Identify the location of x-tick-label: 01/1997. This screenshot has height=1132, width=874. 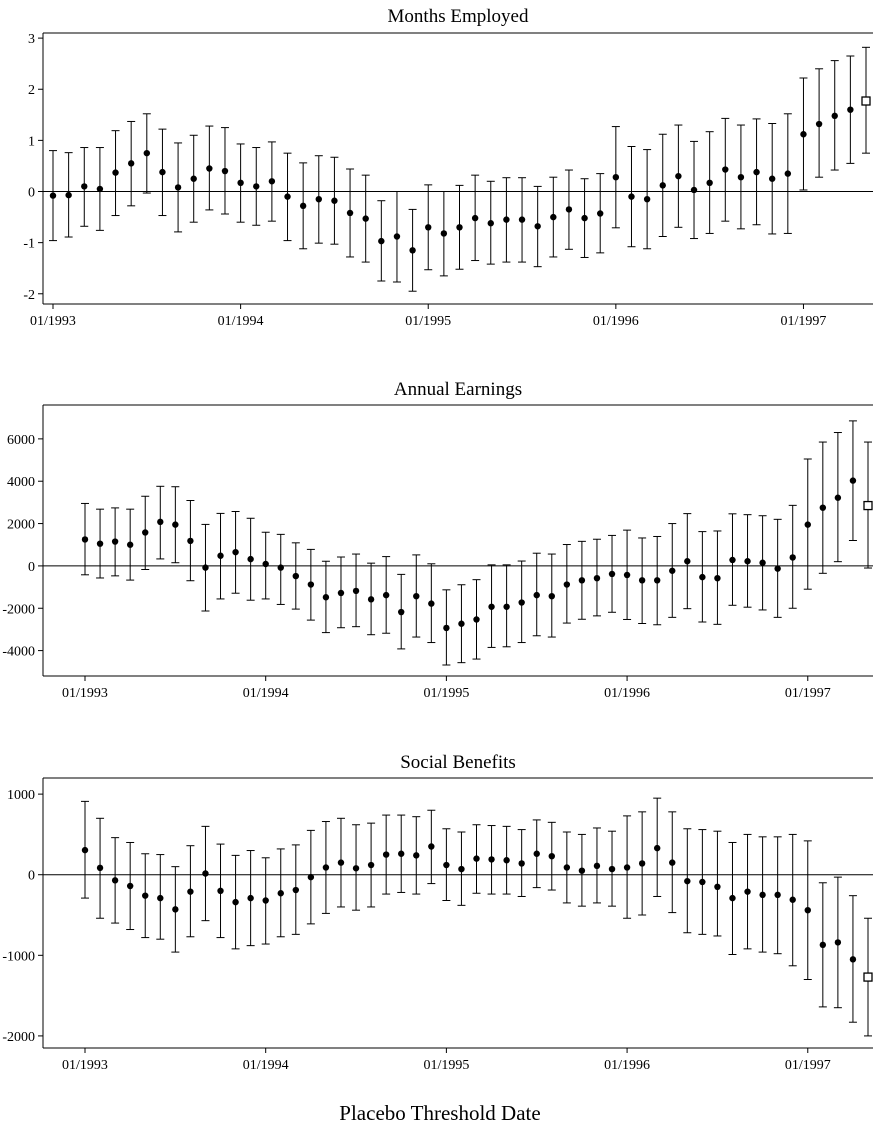
(808, 1065).